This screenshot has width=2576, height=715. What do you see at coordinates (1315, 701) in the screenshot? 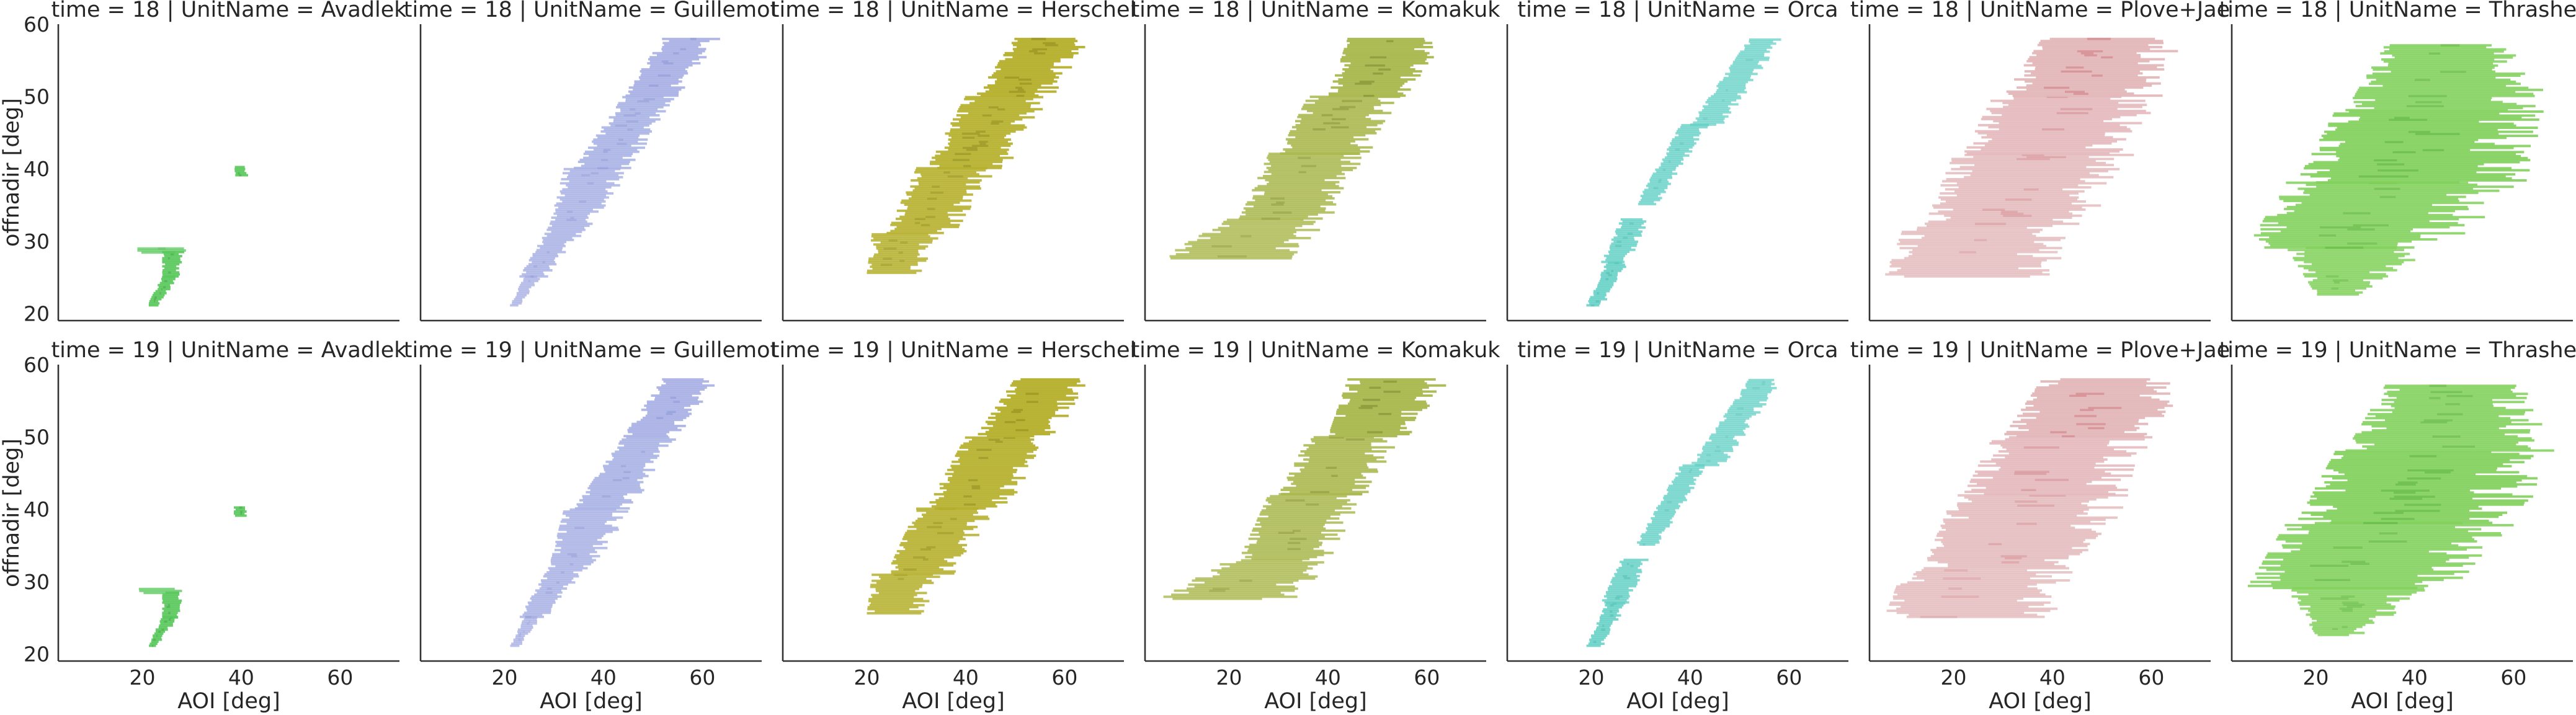
I see `x-axis-label: AOI [deg]` at bounding box center [1315, 701].